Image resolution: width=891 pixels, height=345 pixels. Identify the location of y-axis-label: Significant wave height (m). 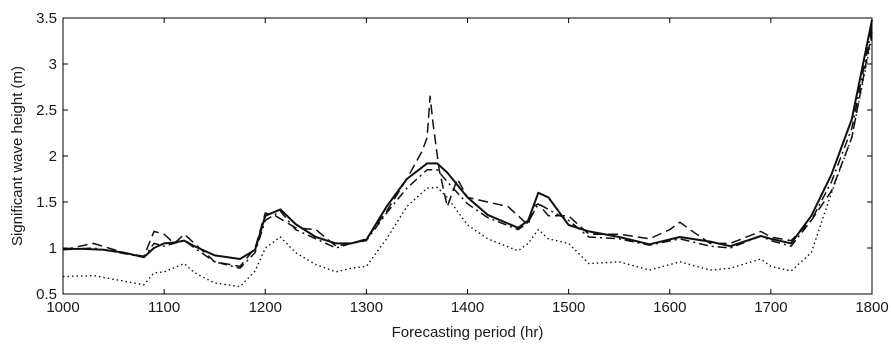
(17, 156).